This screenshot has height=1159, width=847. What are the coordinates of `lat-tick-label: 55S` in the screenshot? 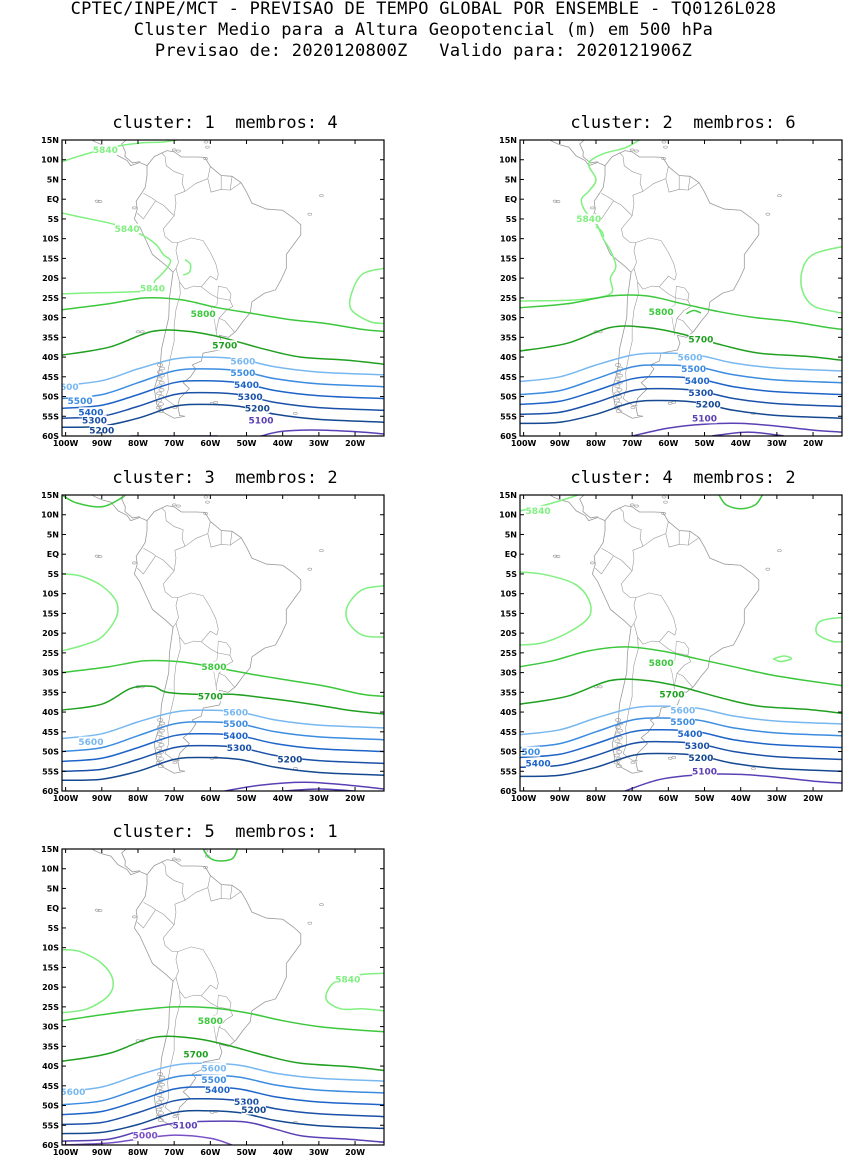 It's located at (508, 416).